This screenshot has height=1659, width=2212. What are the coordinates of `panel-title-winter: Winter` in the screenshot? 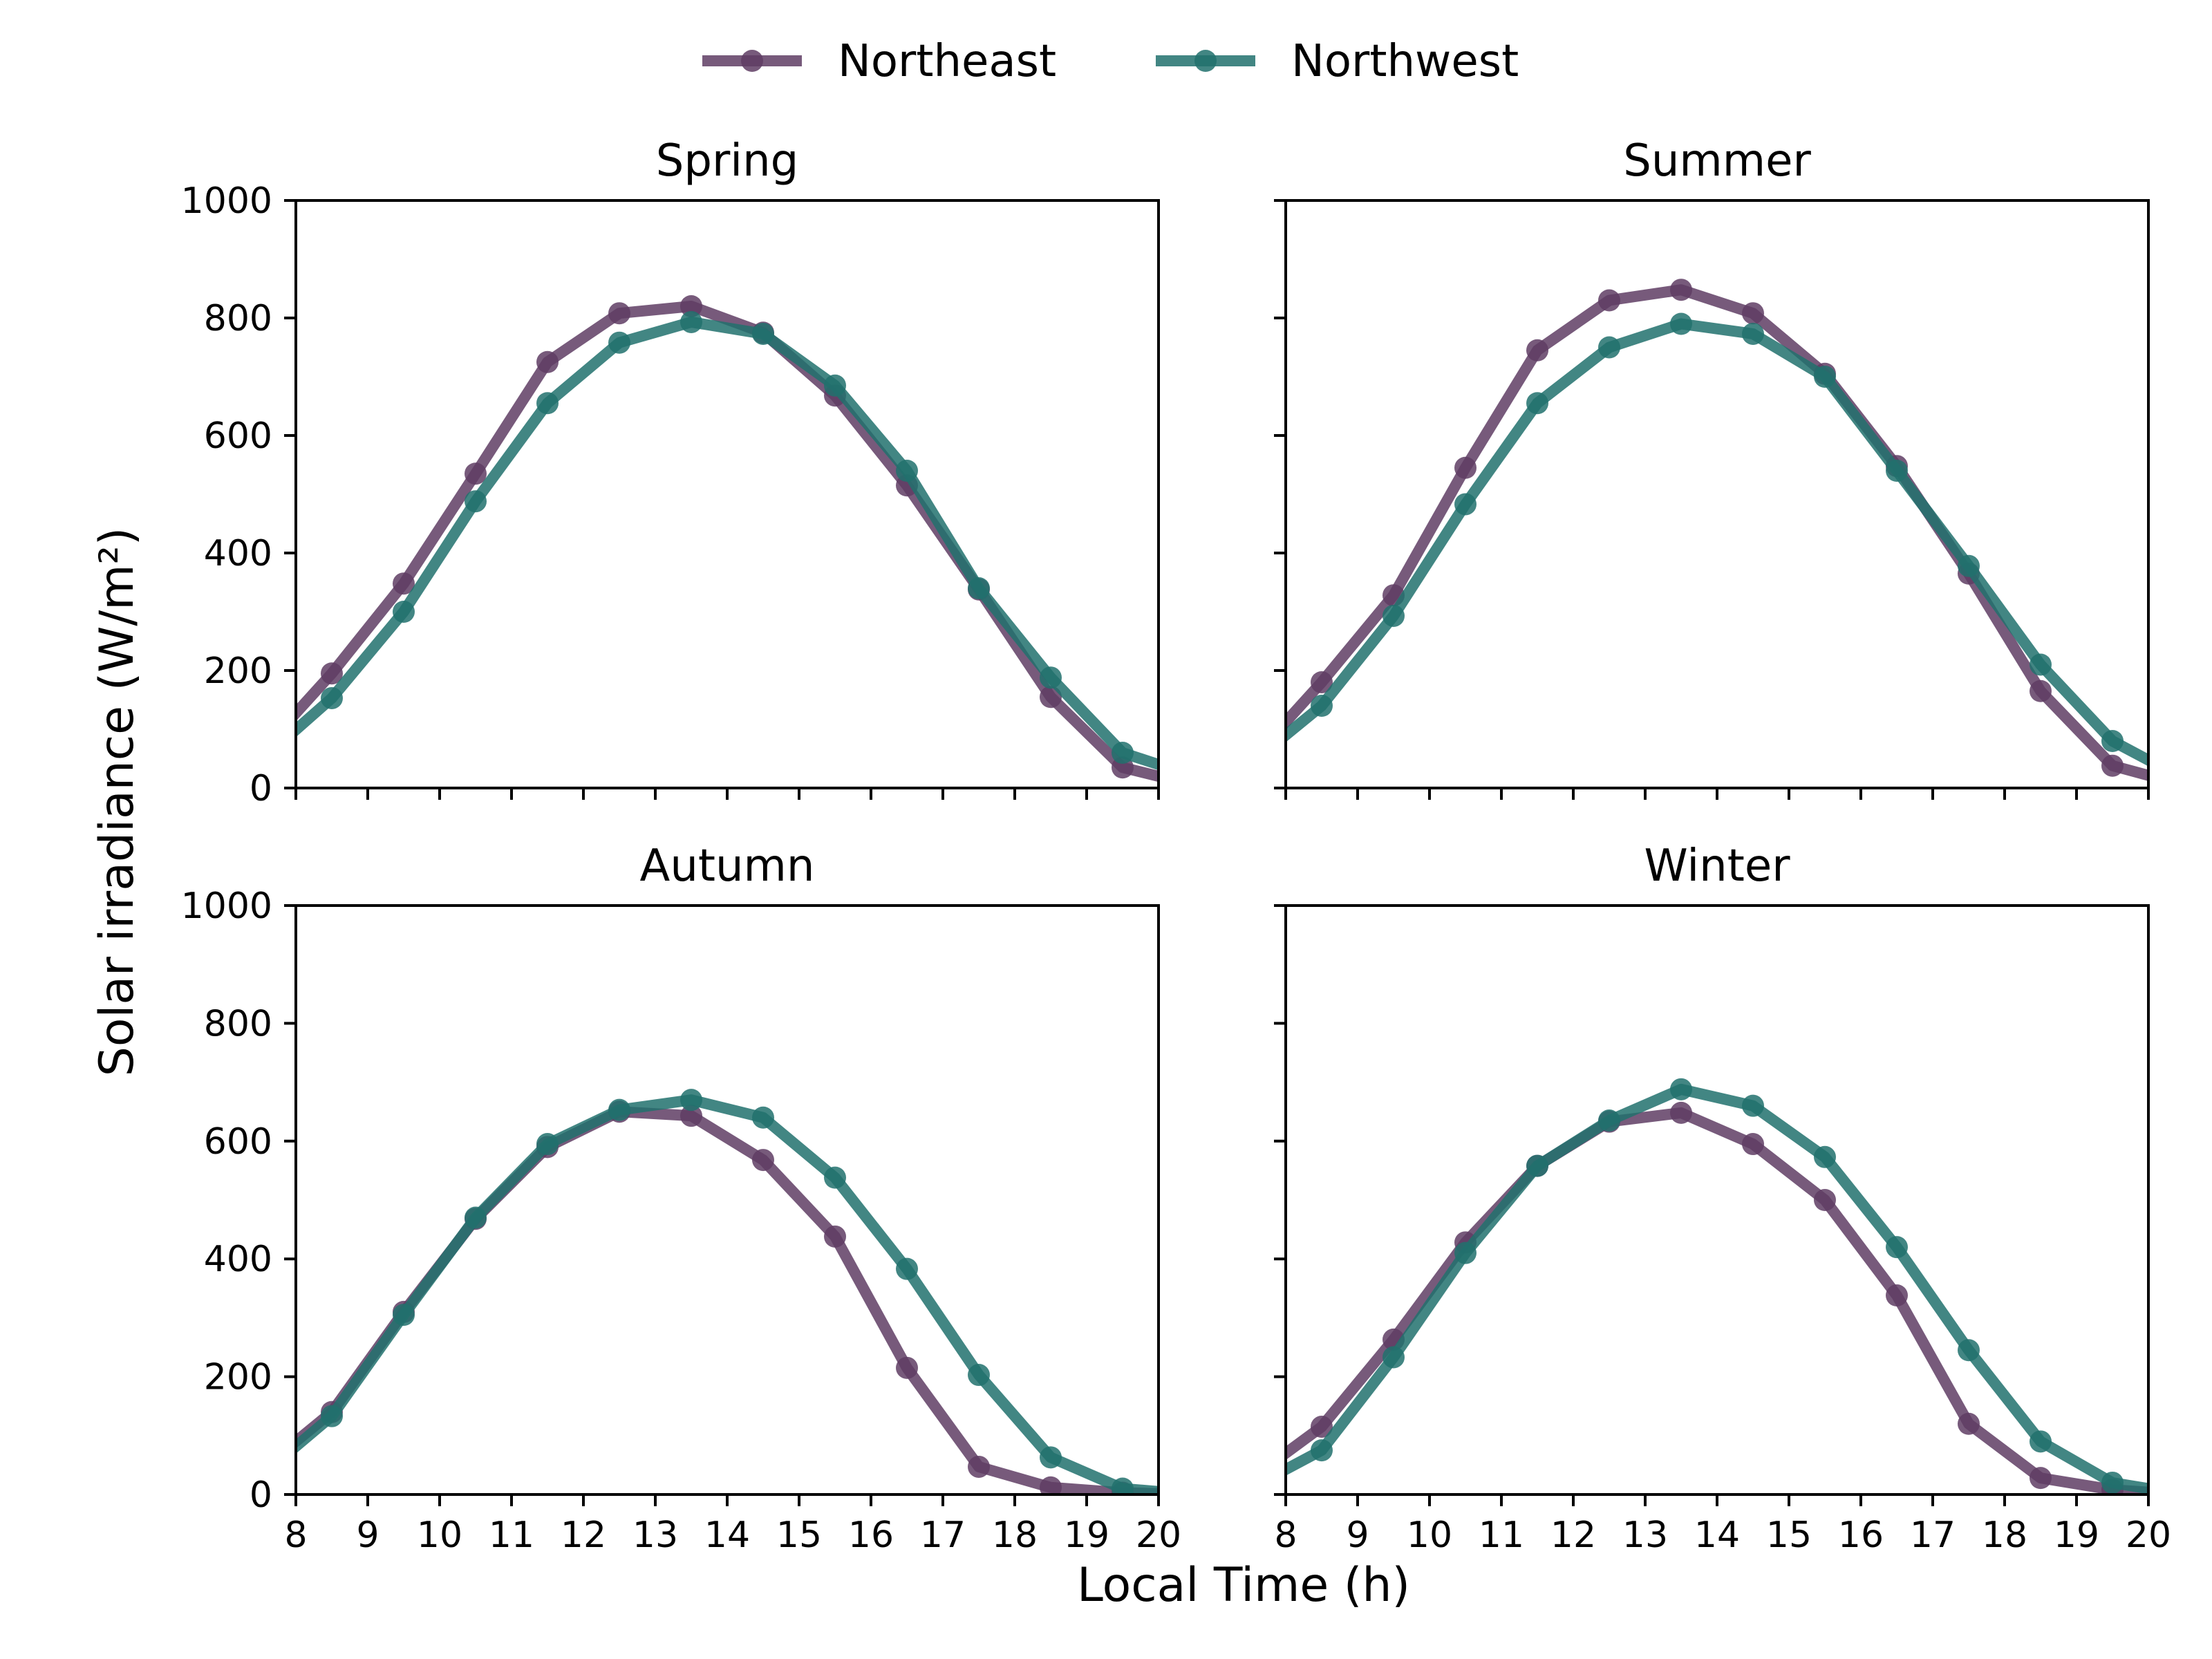 It's located at (1718, 866).